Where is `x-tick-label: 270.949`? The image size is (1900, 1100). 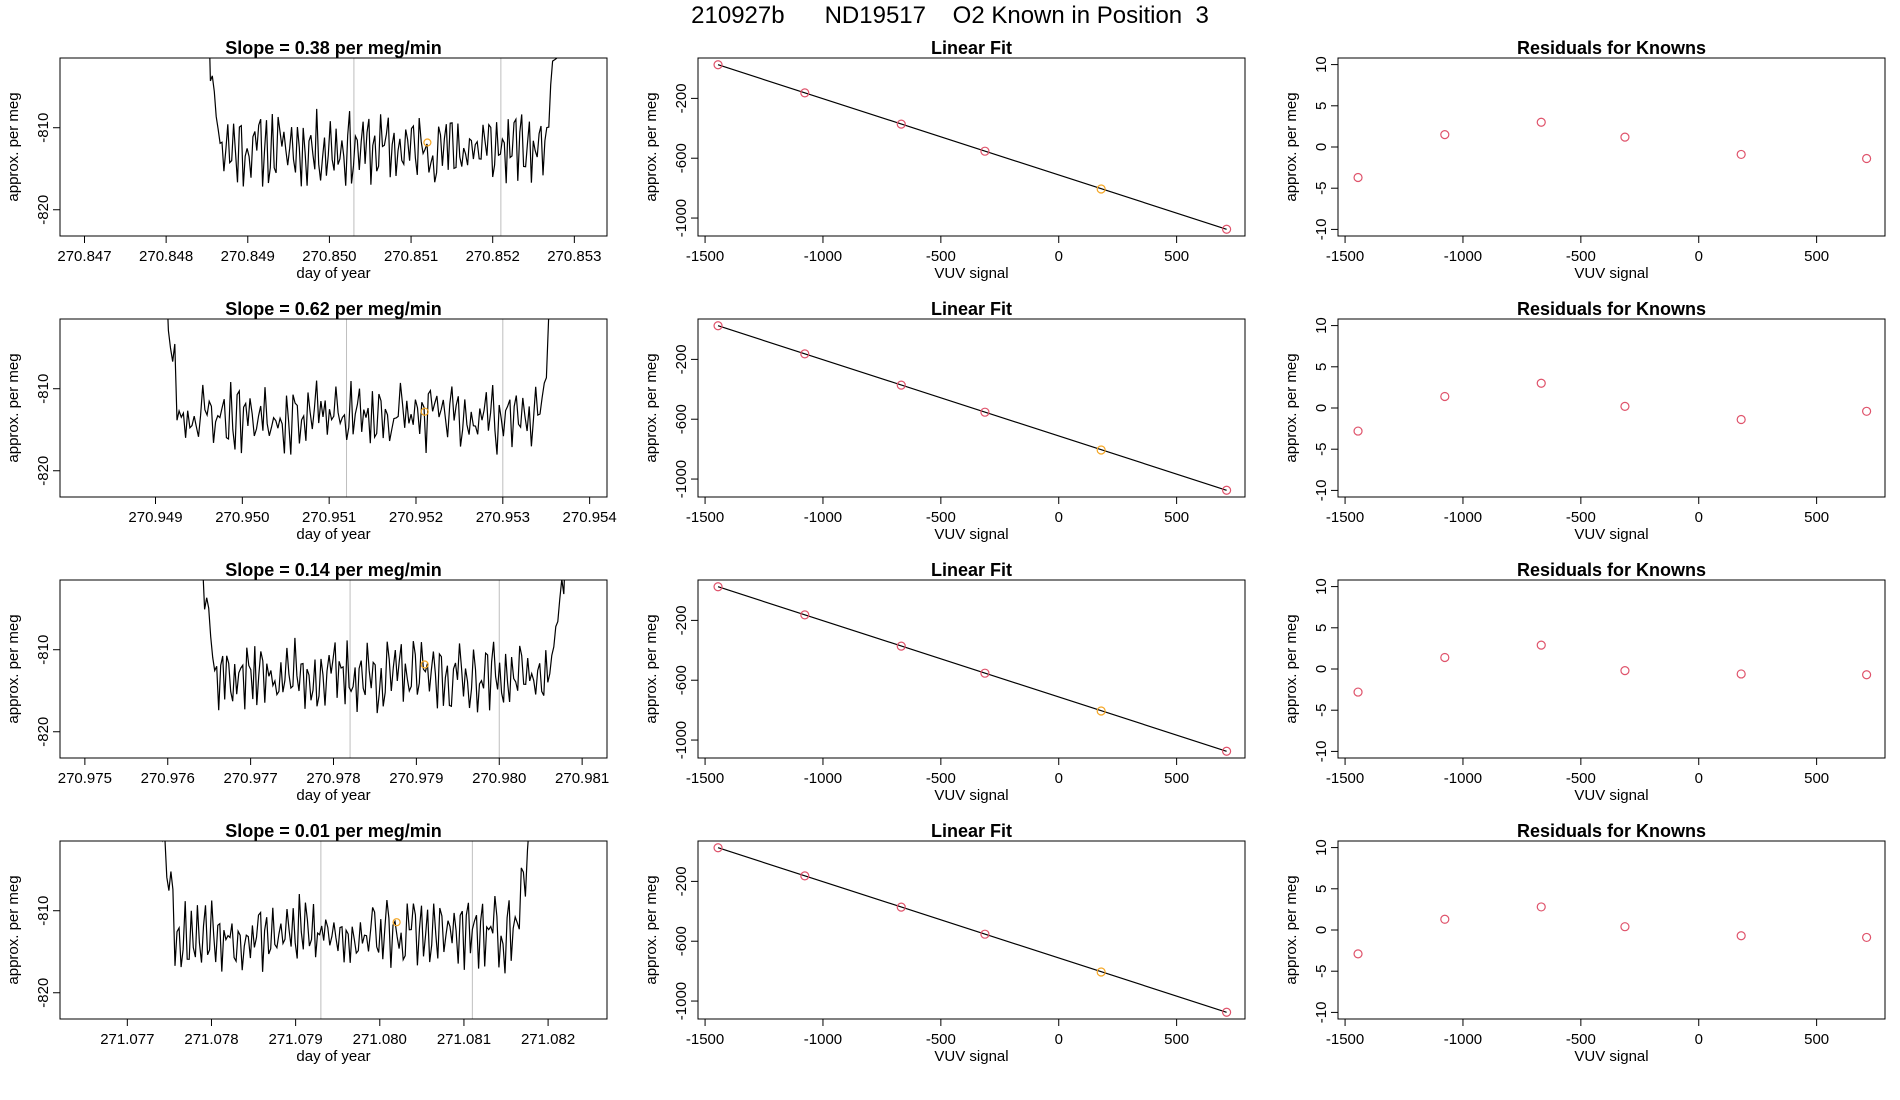 x-tick-label: 270.949 is located at coordinates (155, 517).